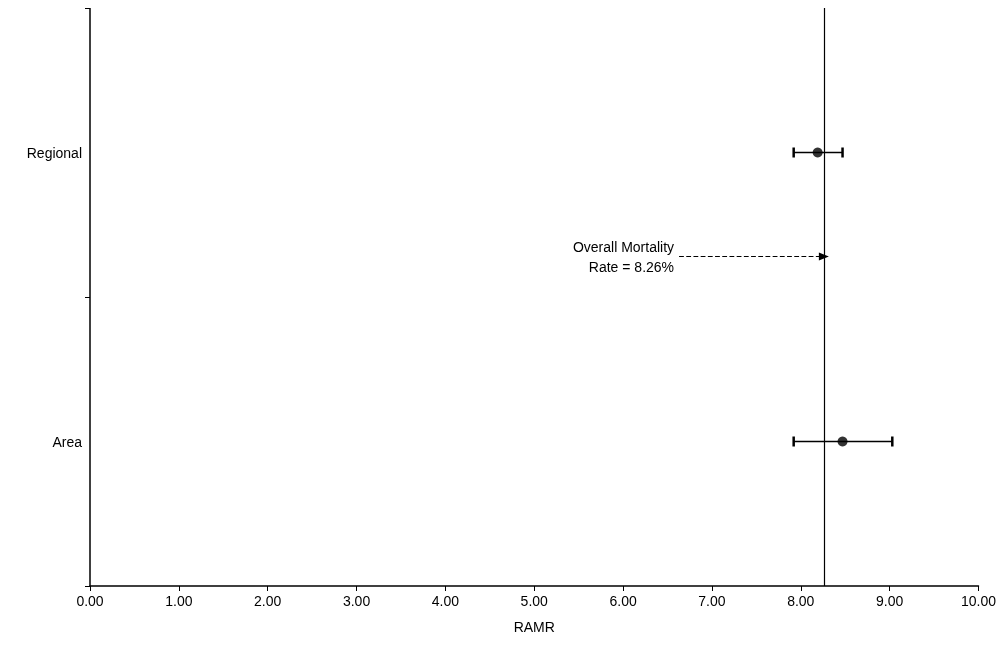 The width and height of the screenshot is (1007, 648). Describe the element at coordinates (268, 601) in the screenshot. I see `x-tick-label: 2.00` at that location.